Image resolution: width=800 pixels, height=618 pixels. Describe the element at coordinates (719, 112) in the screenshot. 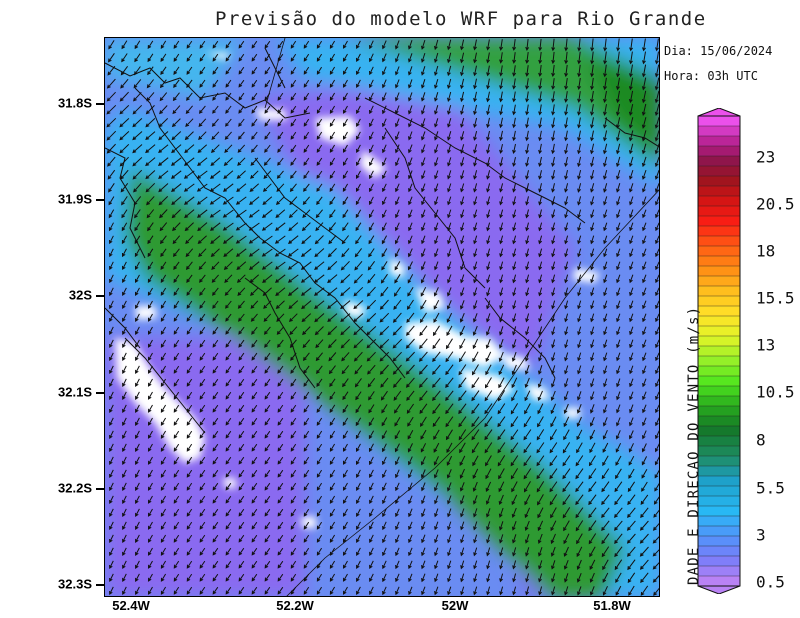

I see `colorbar-top-cap` at that location.